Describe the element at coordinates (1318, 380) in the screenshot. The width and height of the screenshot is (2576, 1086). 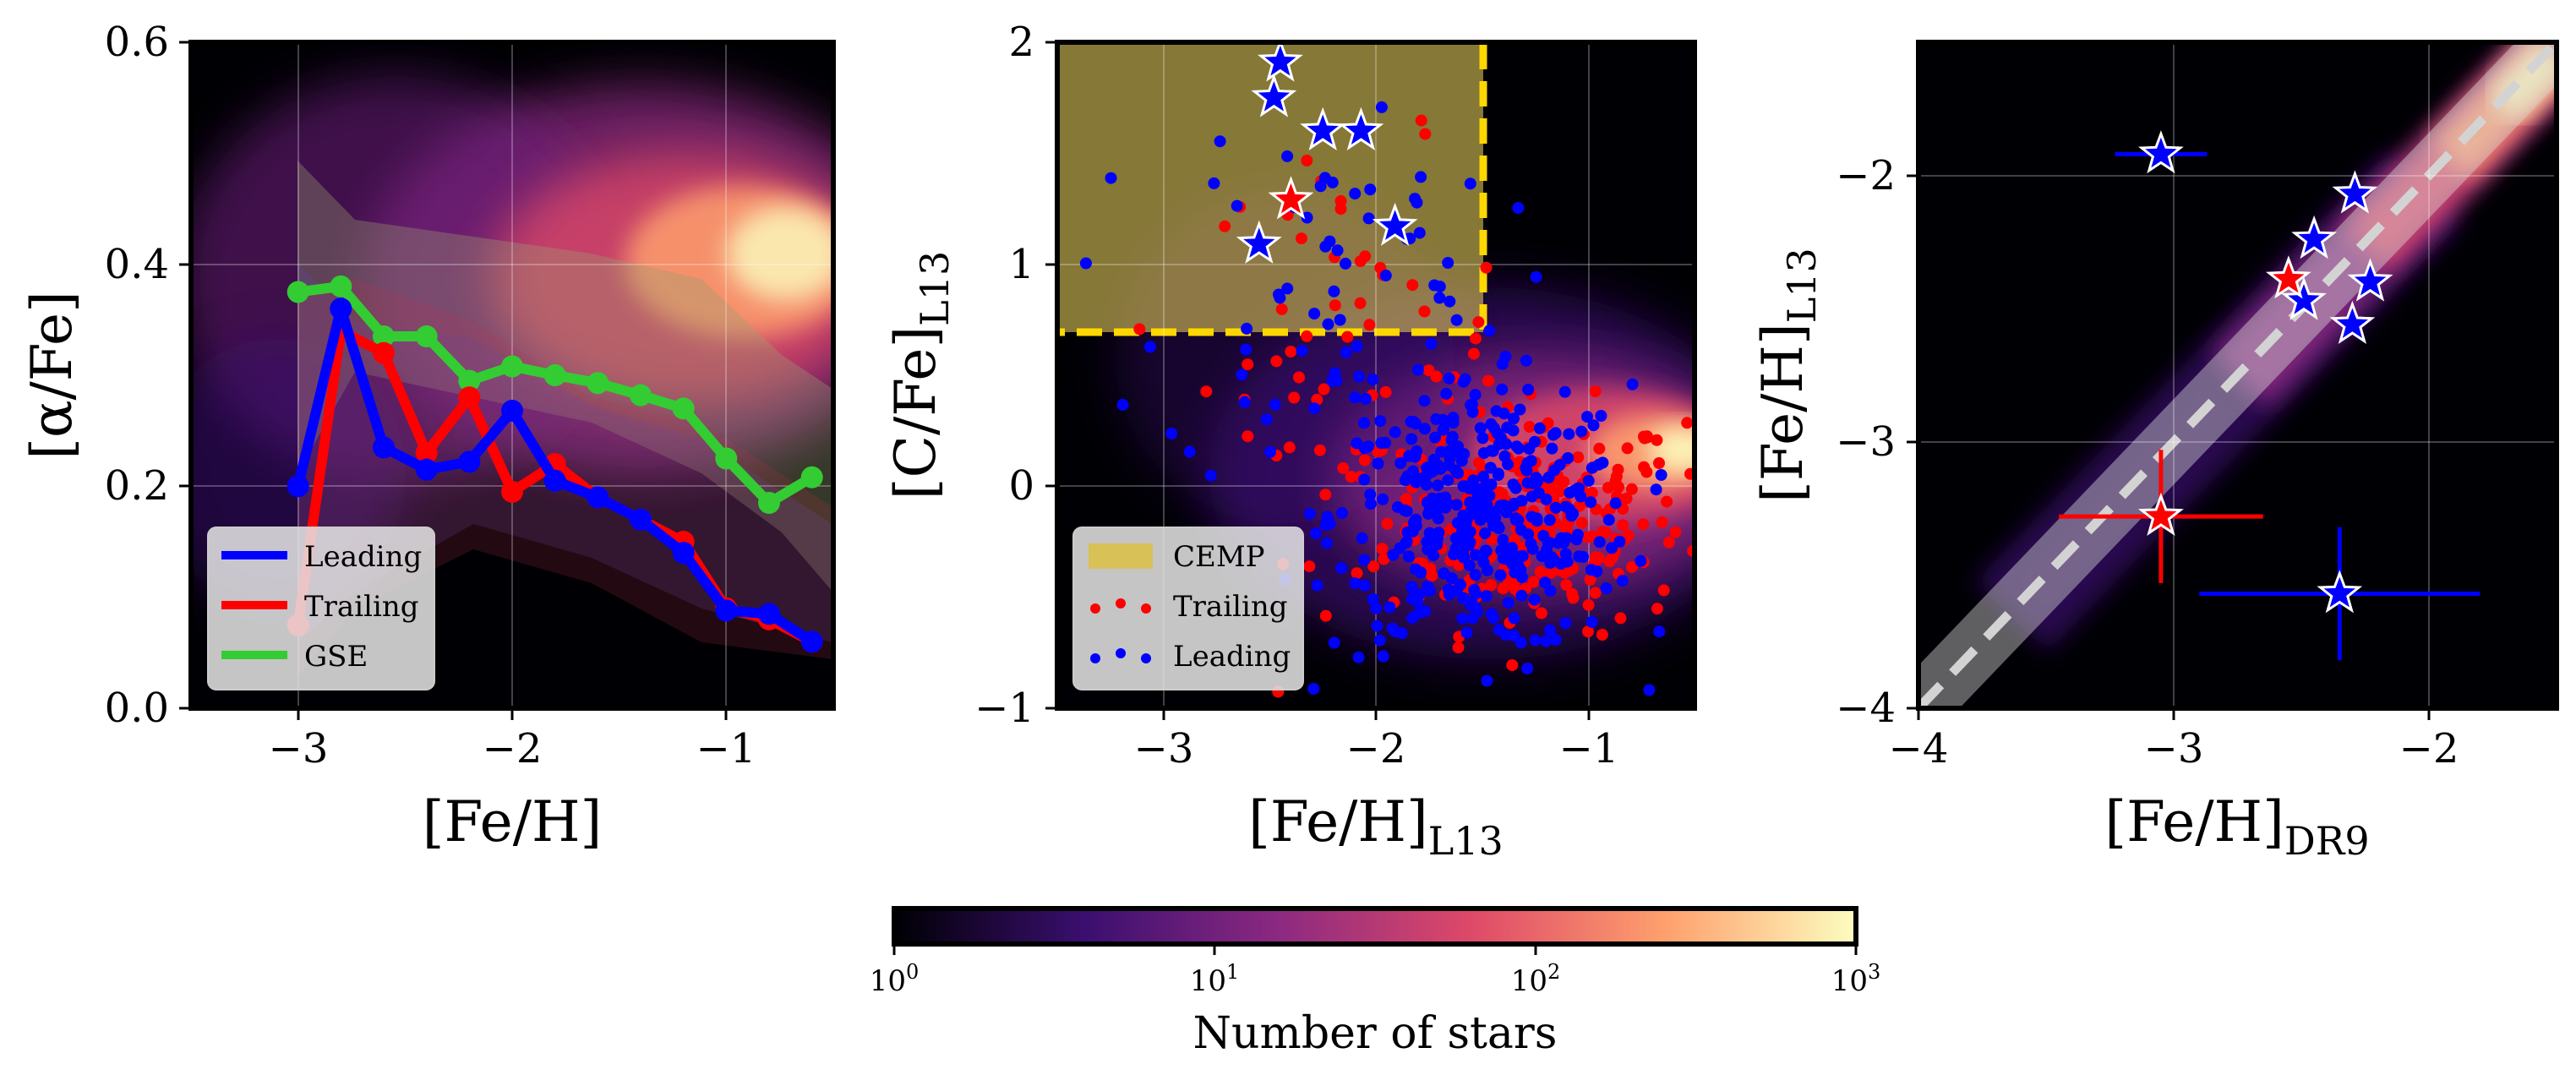
I see `ticks-middle` at that location.